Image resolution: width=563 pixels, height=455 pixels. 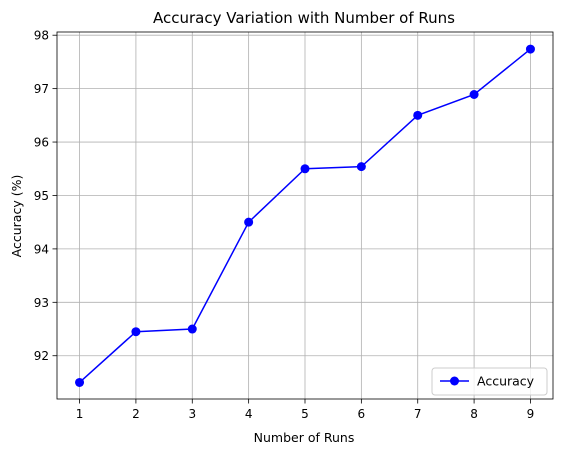 I want to click on x-tick-label: 6, so click(x=362, y=414).